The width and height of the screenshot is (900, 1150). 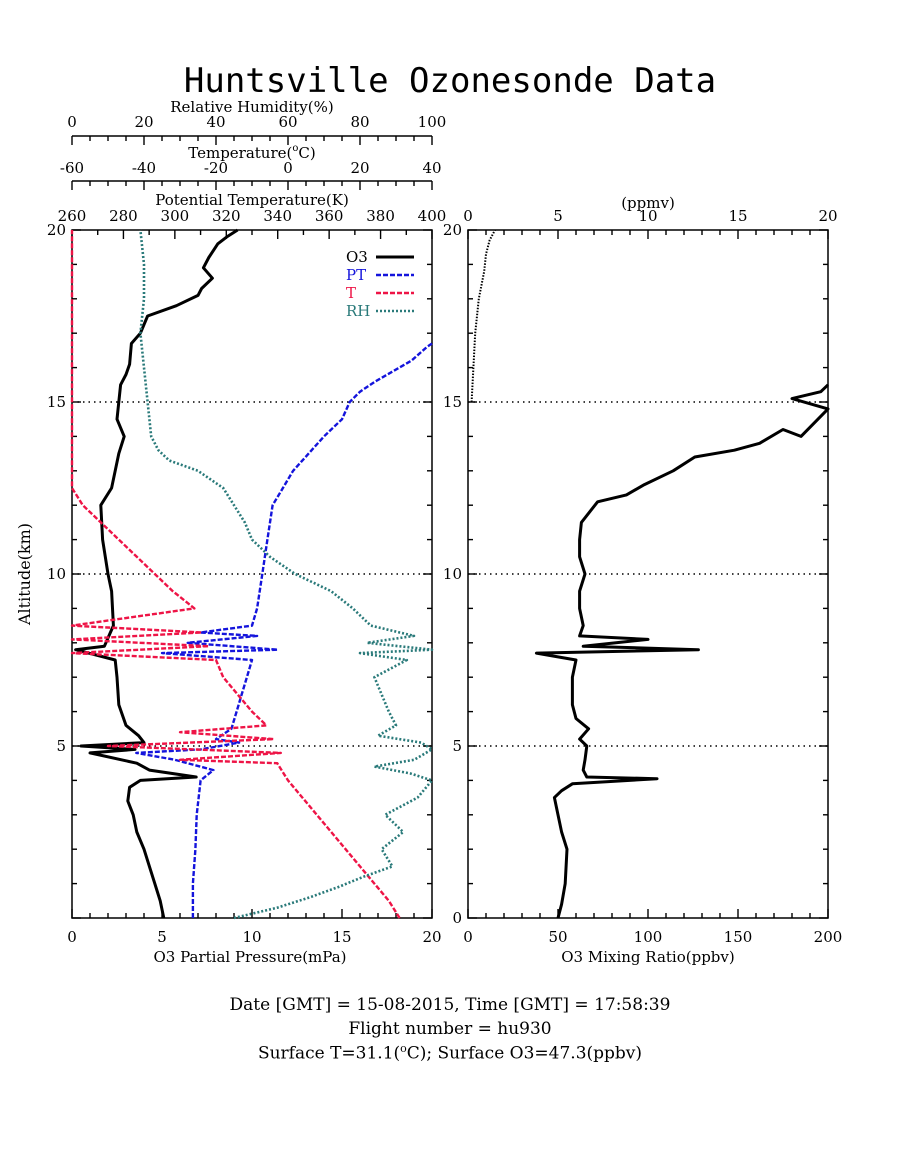 I want to click on o3pp-tick-label: 5, so click(x=162, y=937).